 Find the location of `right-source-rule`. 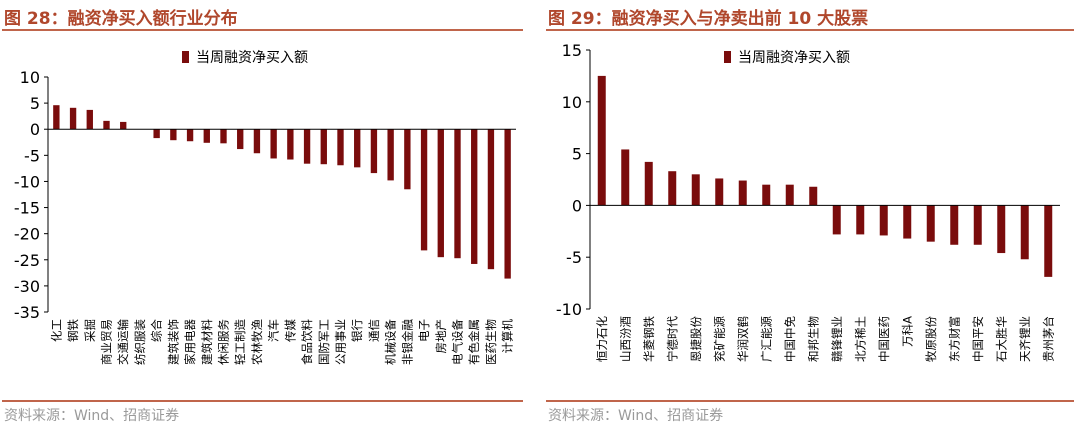

right-source-rule is located at coordinates (810, 401).